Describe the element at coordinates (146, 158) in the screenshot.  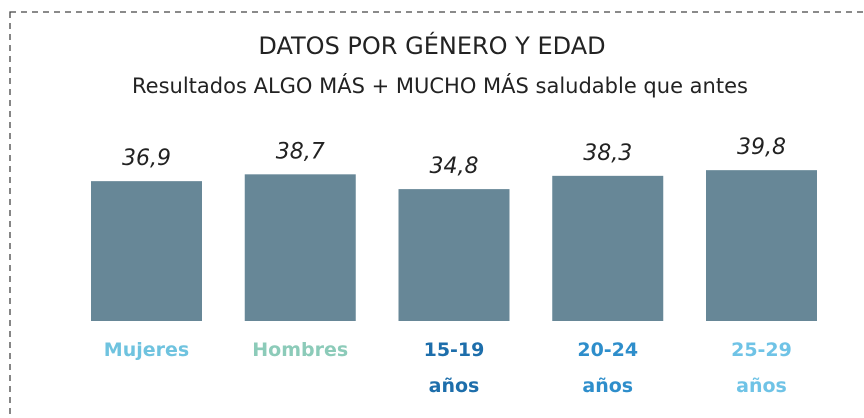
I see `value-label: 36,9` at that location.